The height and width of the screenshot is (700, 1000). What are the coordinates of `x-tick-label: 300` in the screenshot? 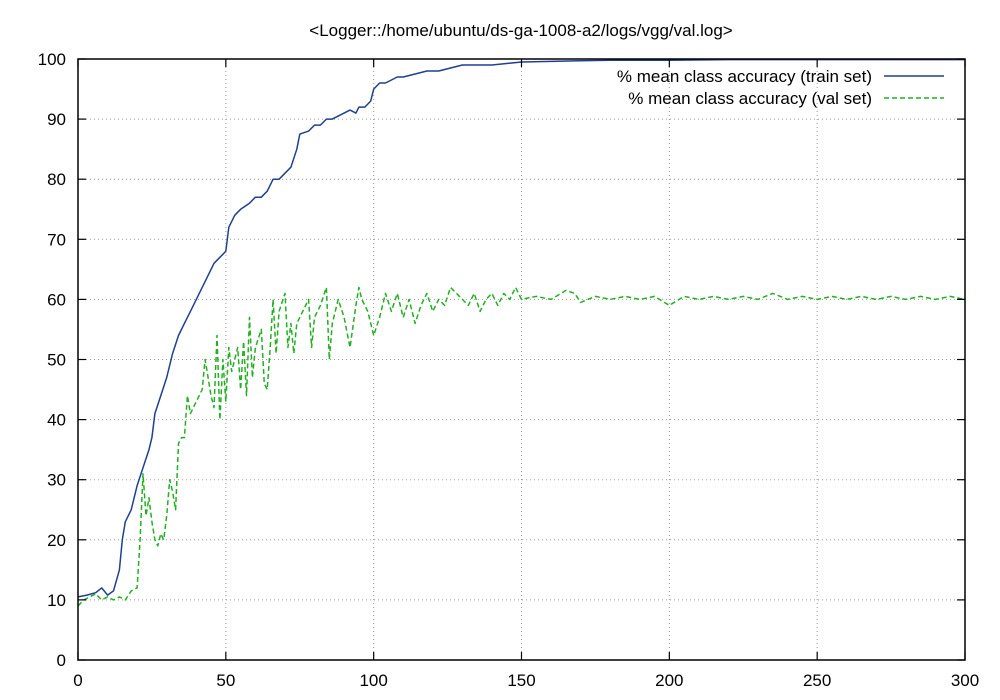 It's located at (965, 680).